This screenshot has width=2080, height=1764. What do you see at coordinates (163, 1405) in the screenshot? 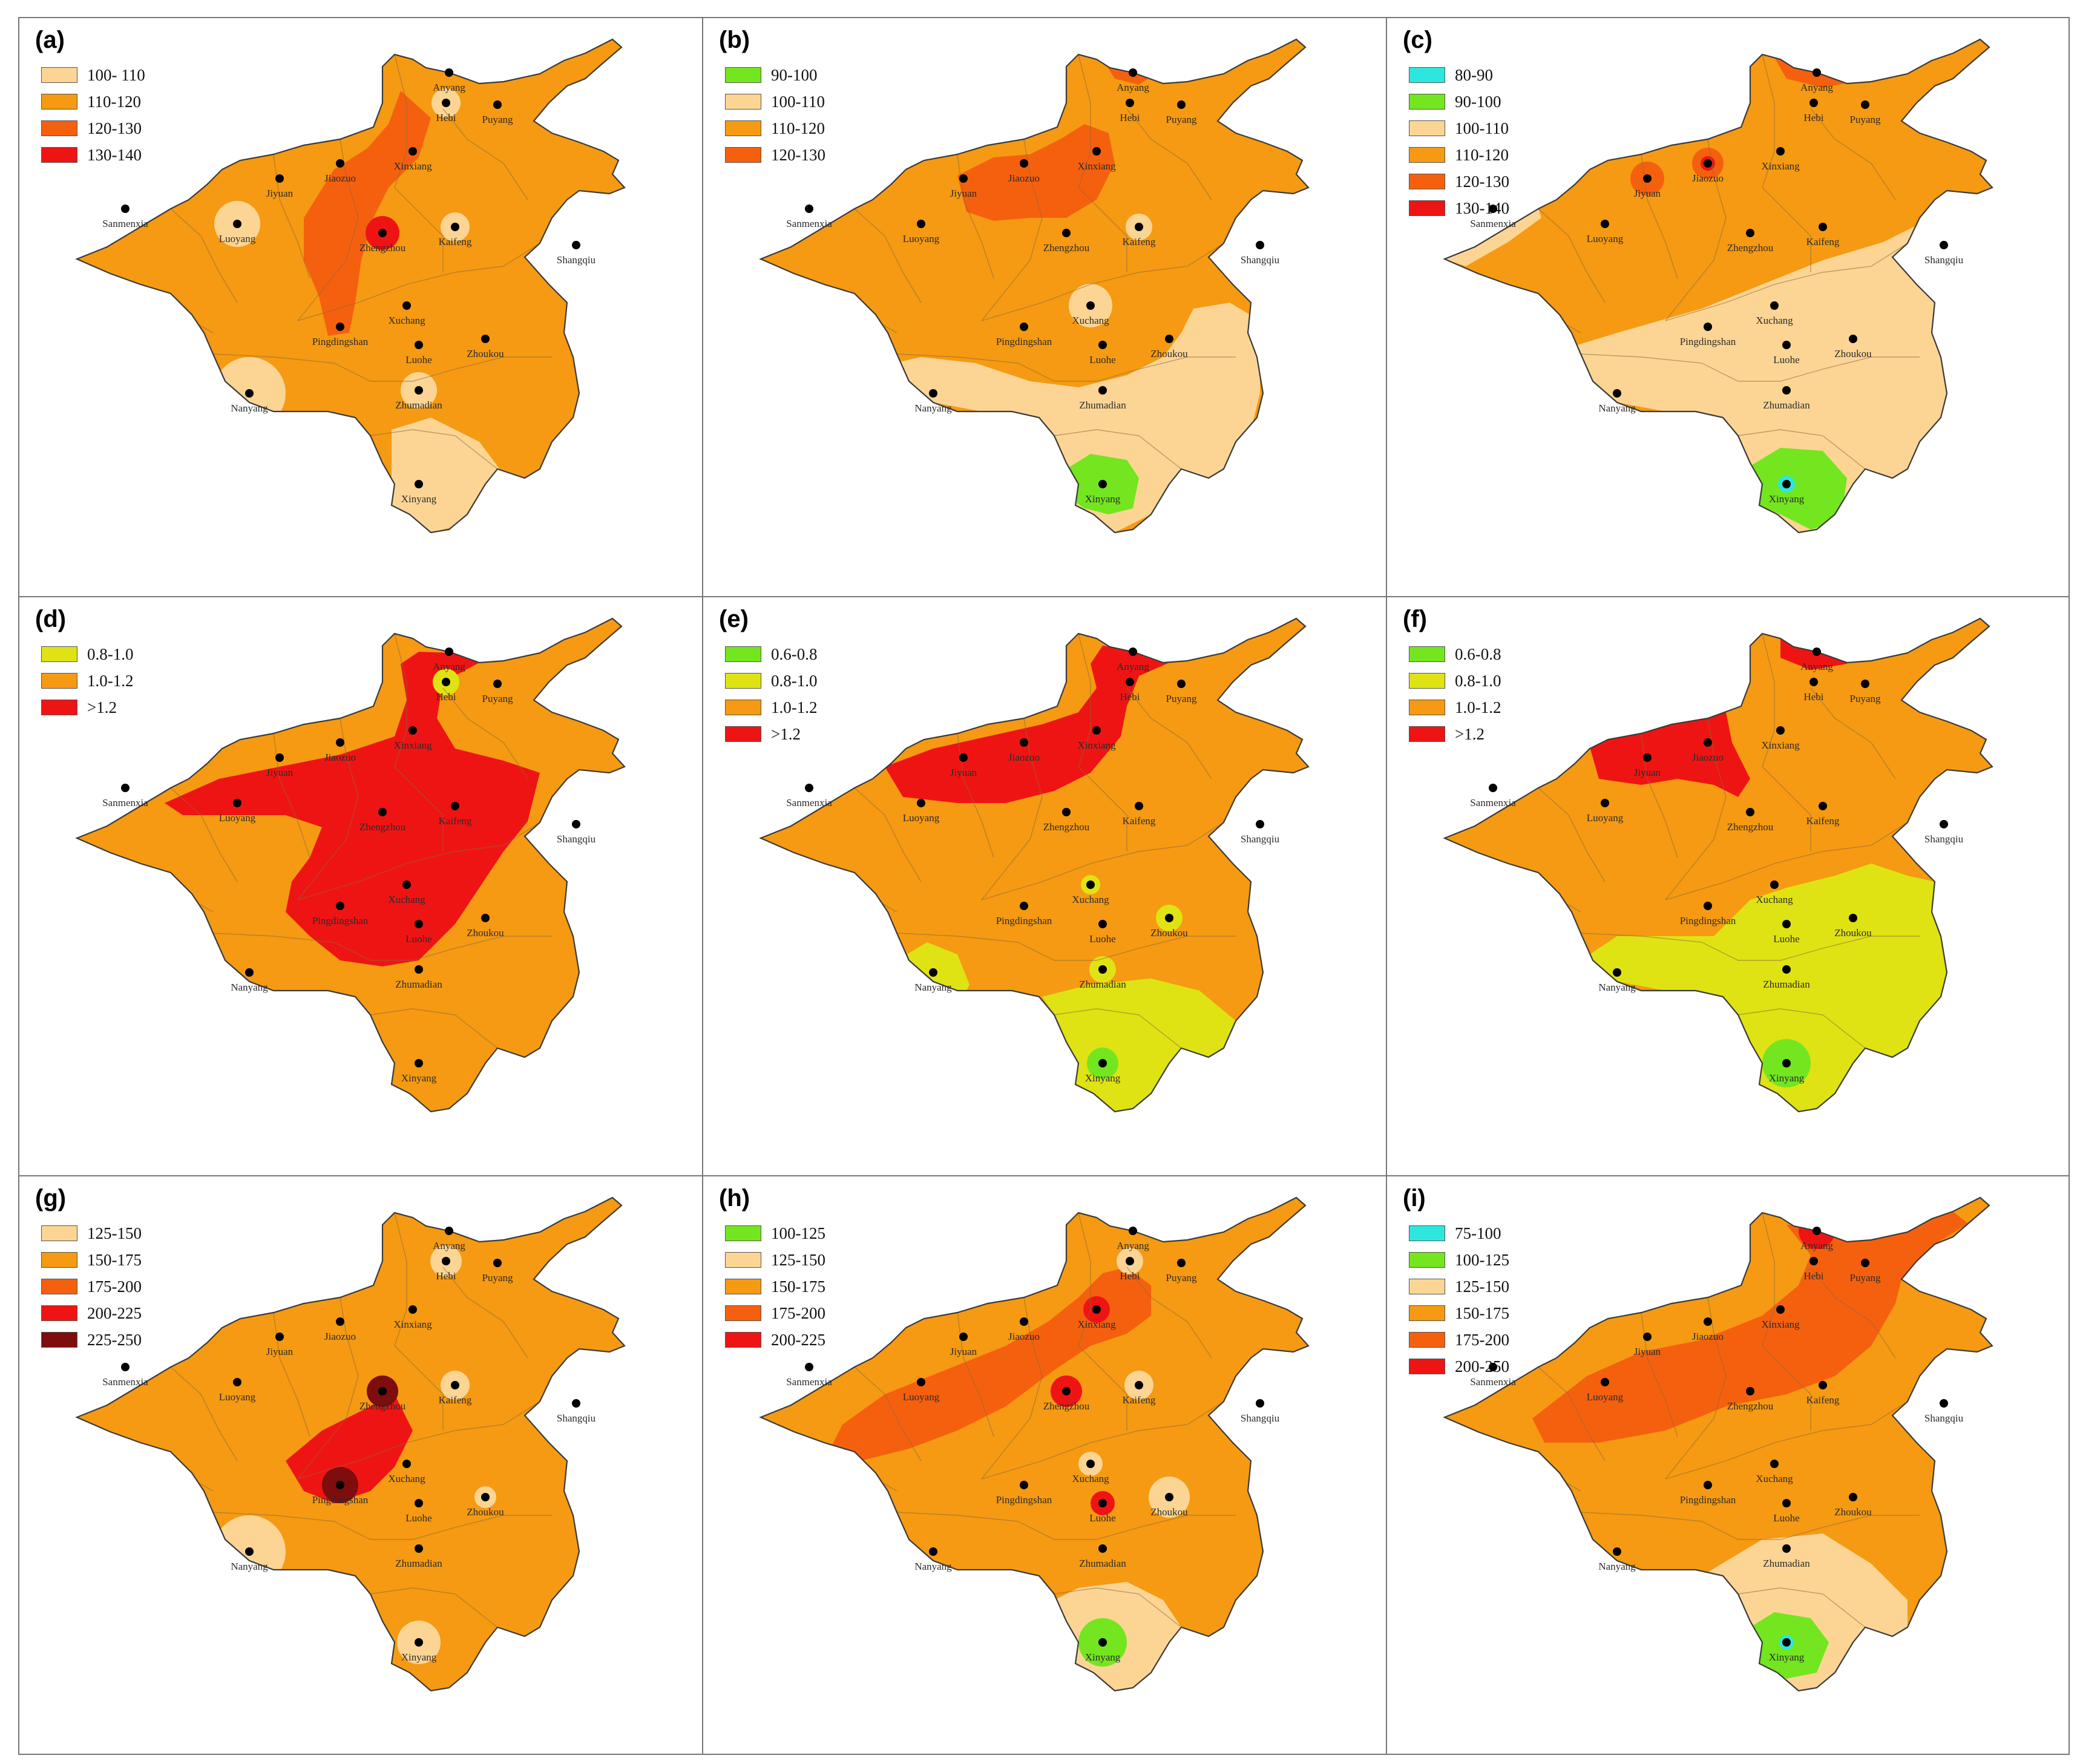
I see `contour-zone-orange` at bounding box center [163, 1405].